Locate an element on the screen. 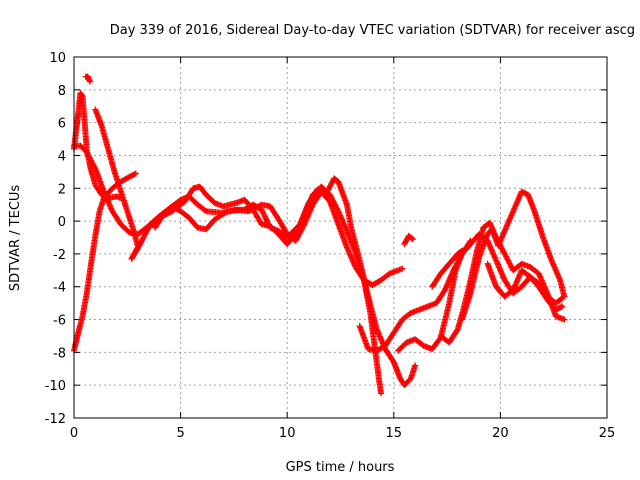 The image size is (640, 480). y-tick-label: -8 is located at coordinates (59, 353).